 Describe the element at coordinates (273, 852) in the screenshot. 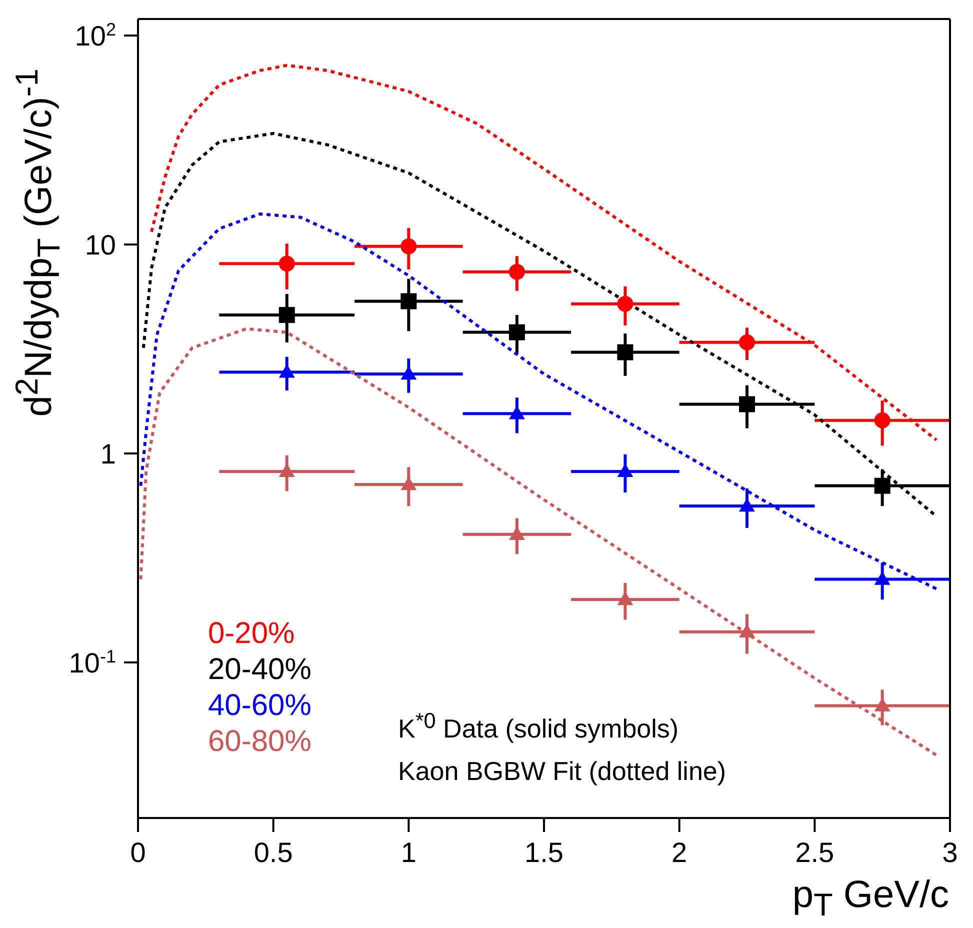

I see `x-tick-label: 0.5` at that location.